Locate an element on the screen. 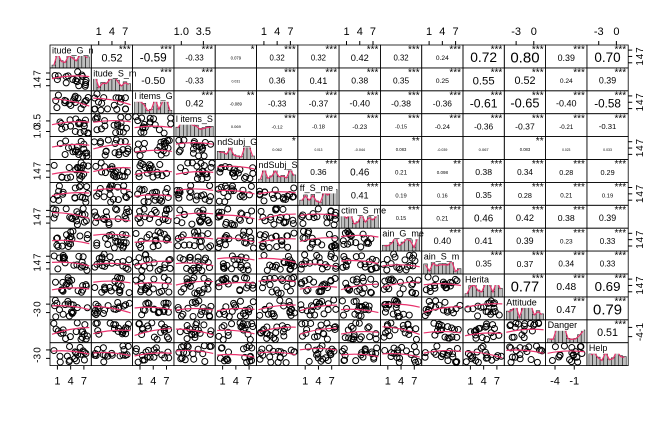  y-tick-label: 7 is located at coordinates (640, 187).